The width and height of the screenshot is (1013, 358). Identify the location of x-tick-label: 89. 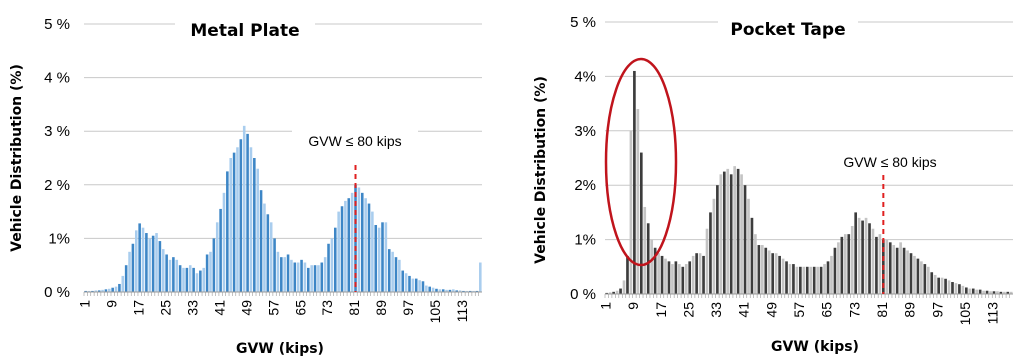
(381, 308).